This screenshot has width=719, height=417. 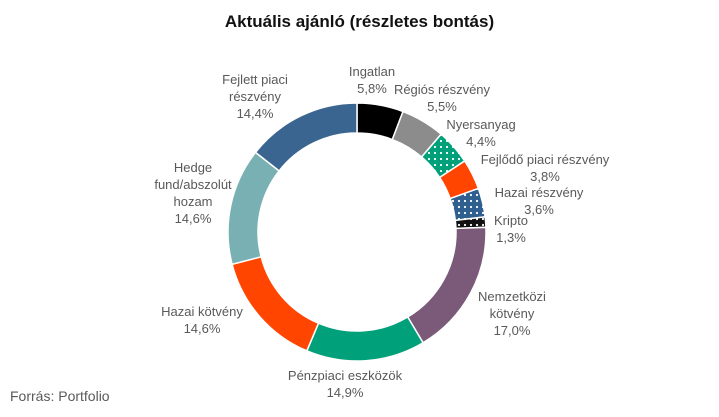 I want to click on label-regios-reszveny: Régiós részvény 5,5%, so click(x=442, y=98).